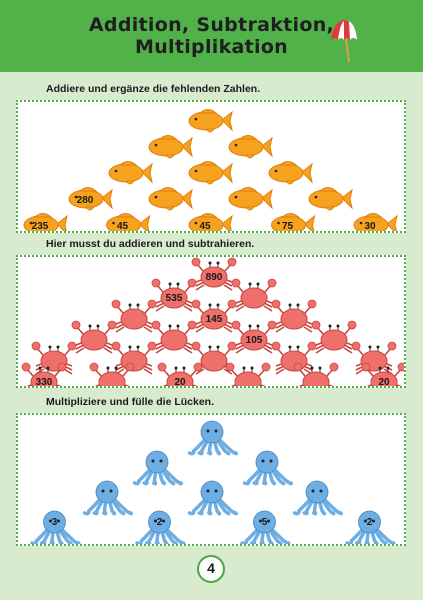 The width and height of the screenshot is (423, 600). Describe the element at coordinates (214, 319) in the screenshot. I see `pyramid-number: 145` at that location.